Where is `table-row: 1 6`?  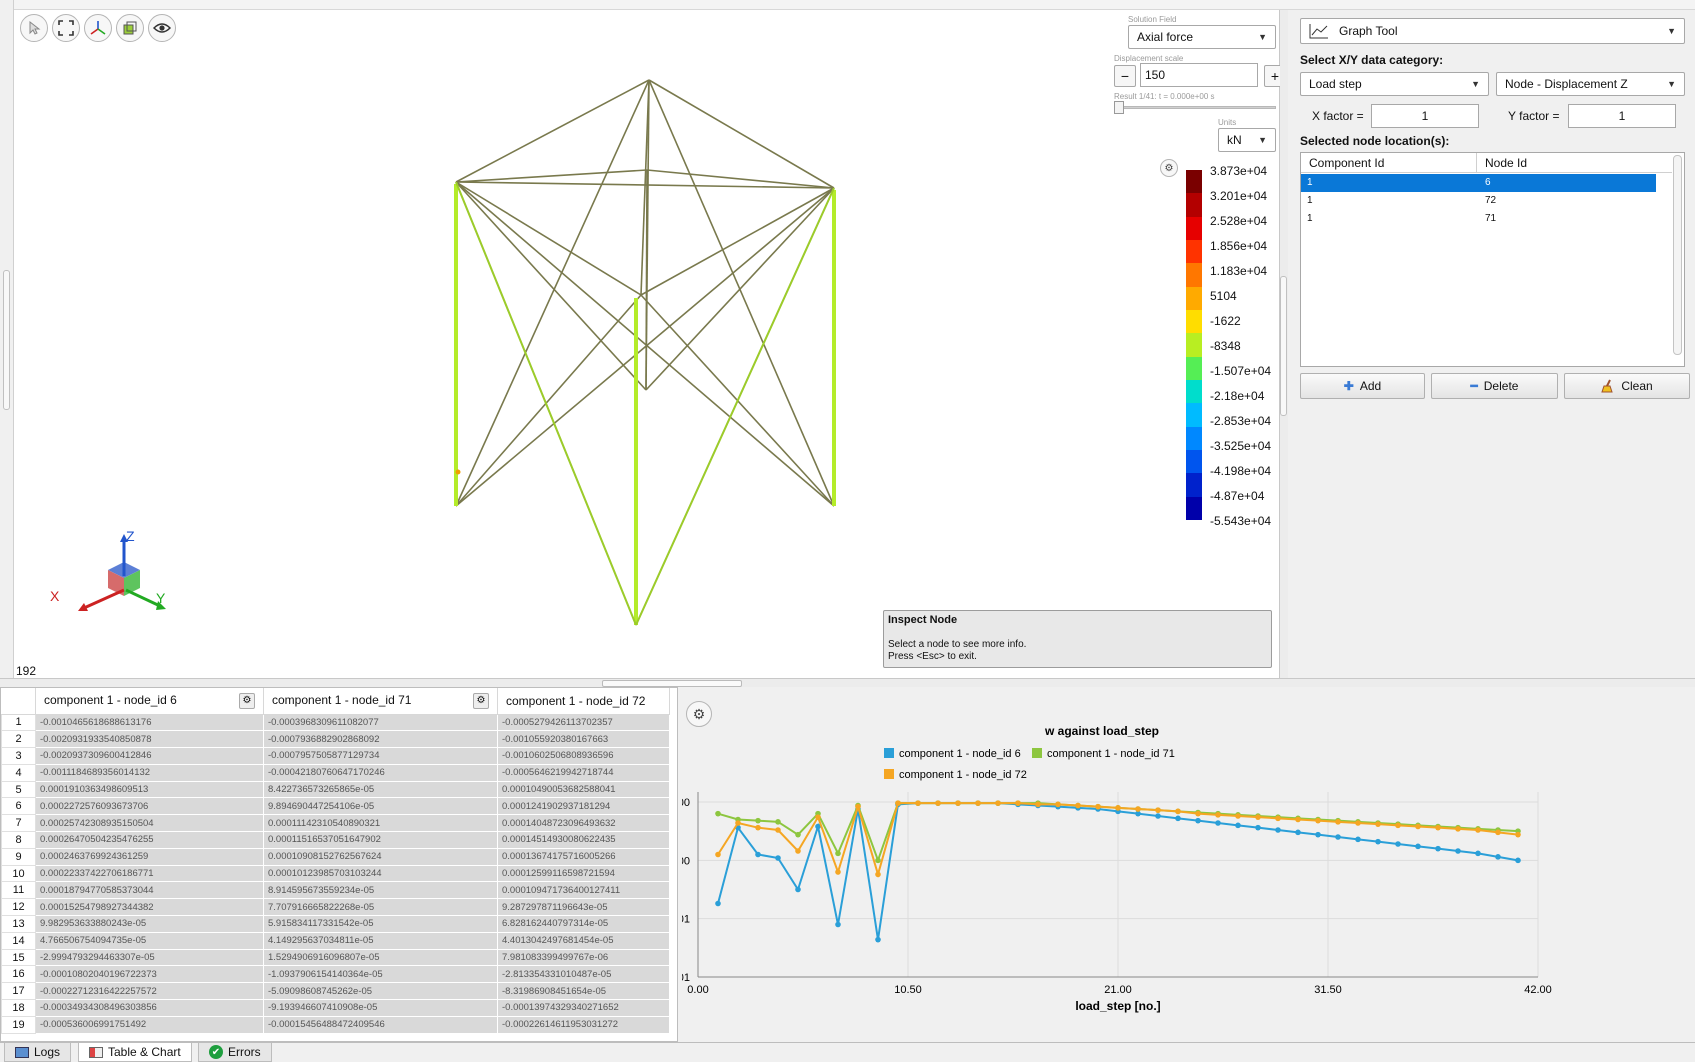 table-row: 1 6 is located at coordinates (1478, 183).